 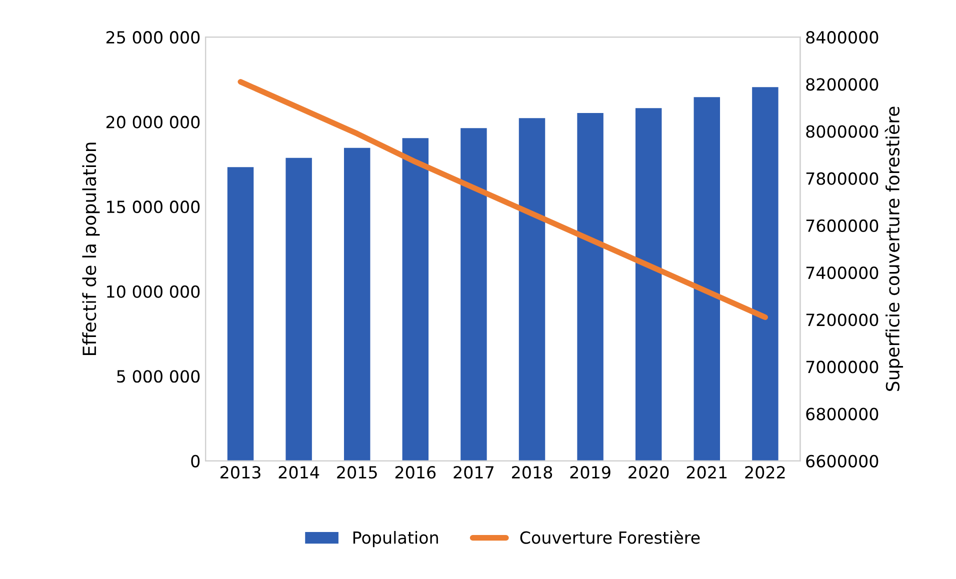 I want to click on y2-tick-label: 6800000, so click(x=842, y=414).